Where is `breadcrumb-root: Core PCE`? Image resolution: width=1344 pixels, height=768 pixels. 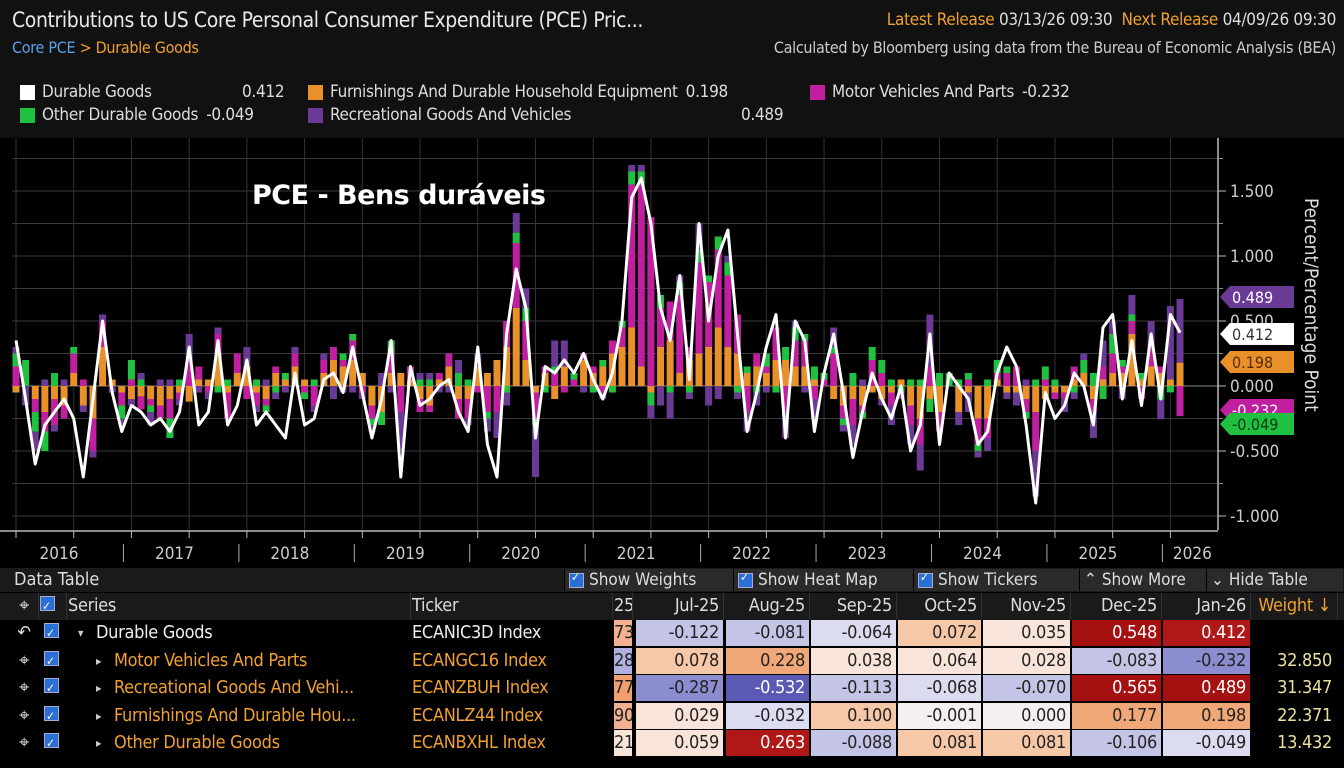 breadcrumb-root: Core PCE is located at coordinates (44, 47).